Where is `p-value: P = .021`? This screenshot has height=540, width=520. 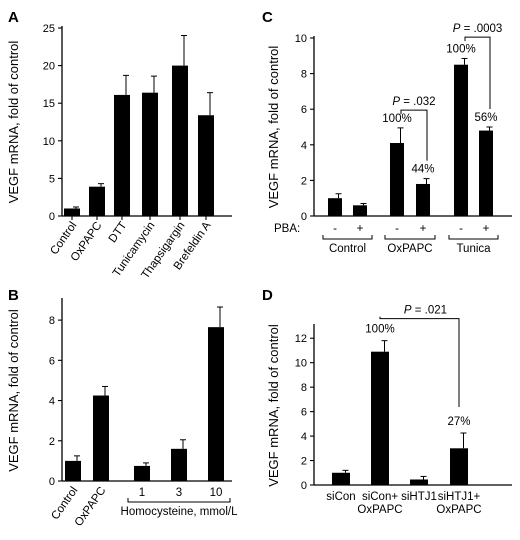
p-value: P = .021 is located at coordinates (425, 311).